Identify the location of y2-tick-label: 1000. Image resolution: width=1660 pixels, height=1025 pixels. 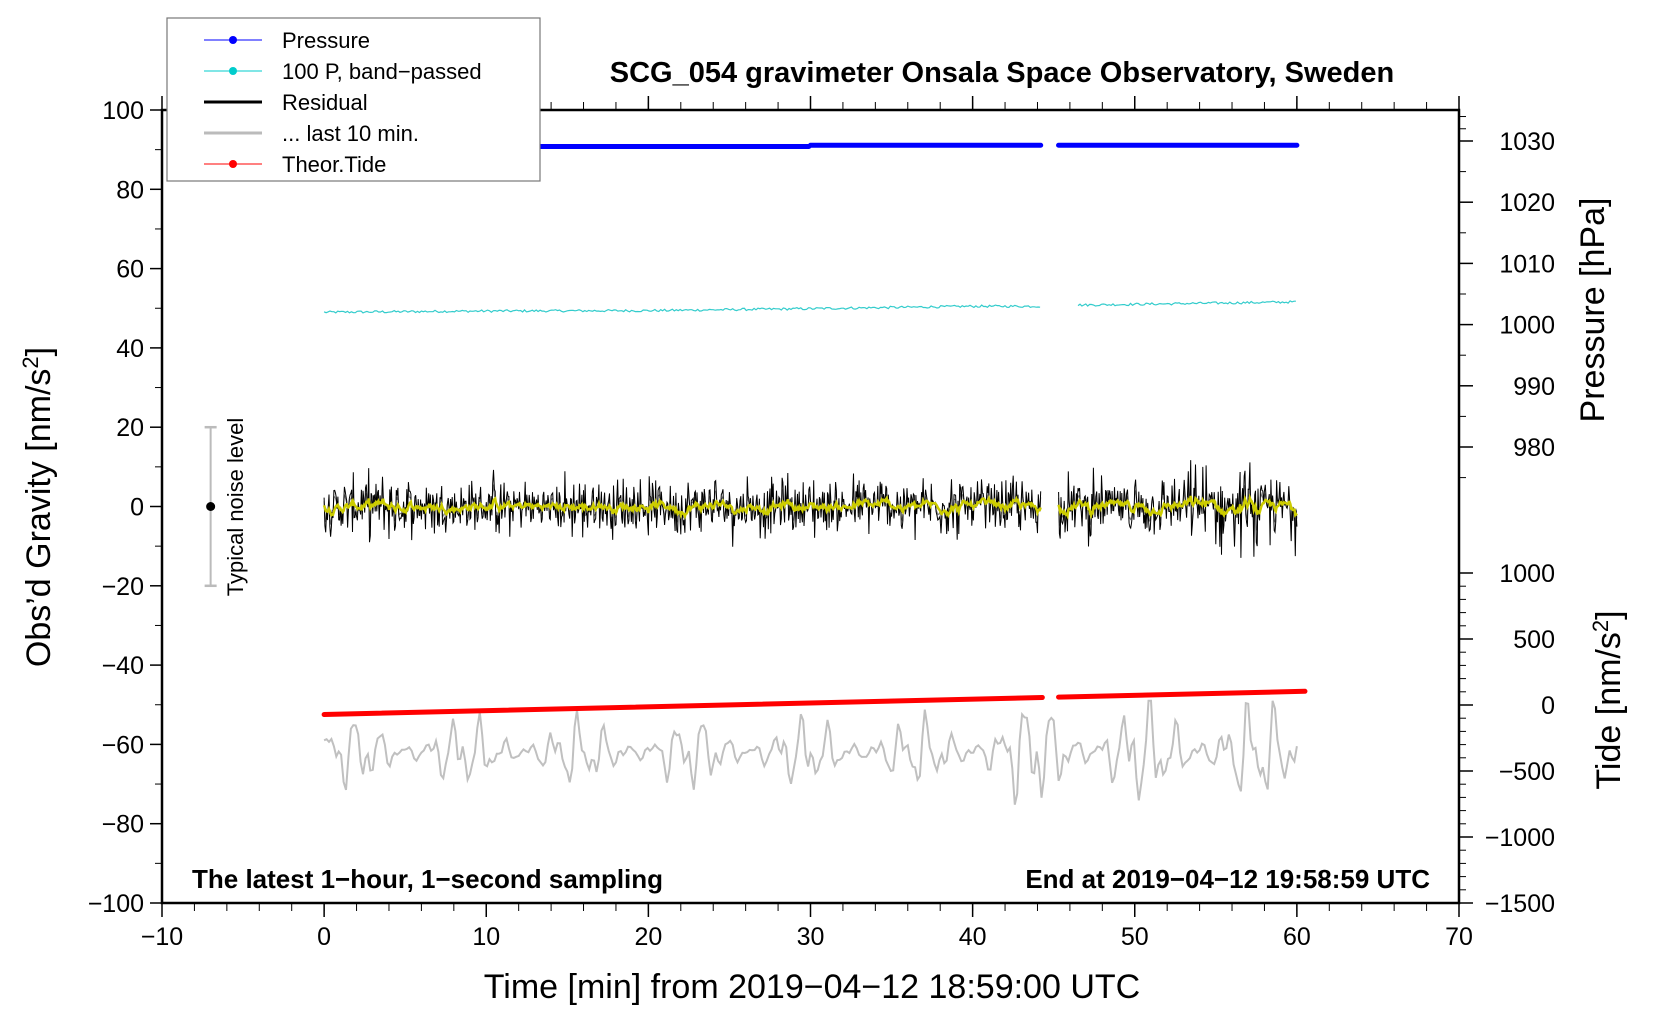
(1527, 326).